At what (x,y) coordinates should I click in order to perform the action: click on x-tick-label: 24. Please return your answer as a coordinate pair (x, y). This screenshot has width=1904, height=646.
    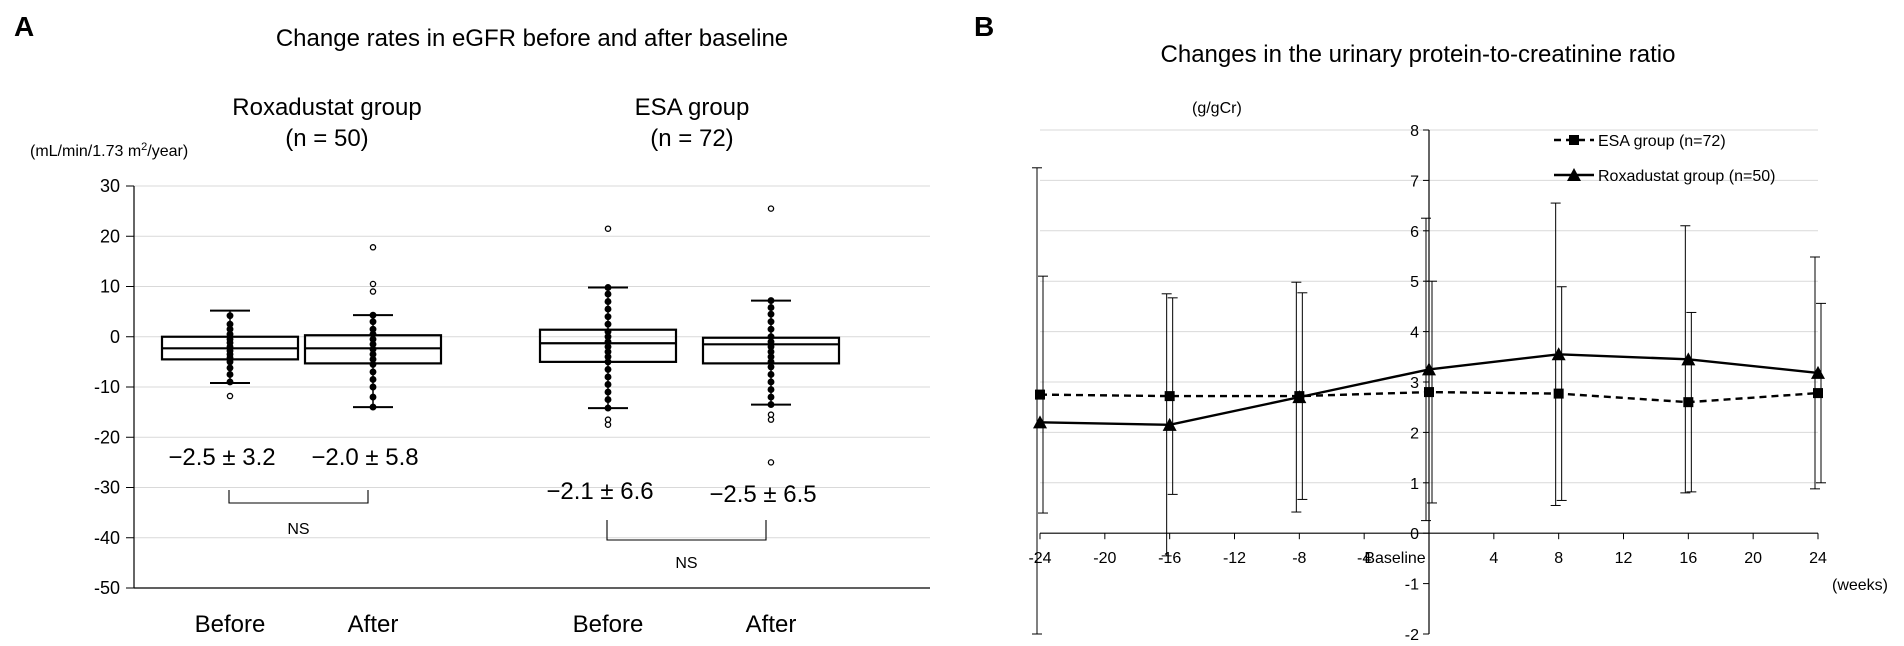
    Looking at the image, I should click on (1818, 558).